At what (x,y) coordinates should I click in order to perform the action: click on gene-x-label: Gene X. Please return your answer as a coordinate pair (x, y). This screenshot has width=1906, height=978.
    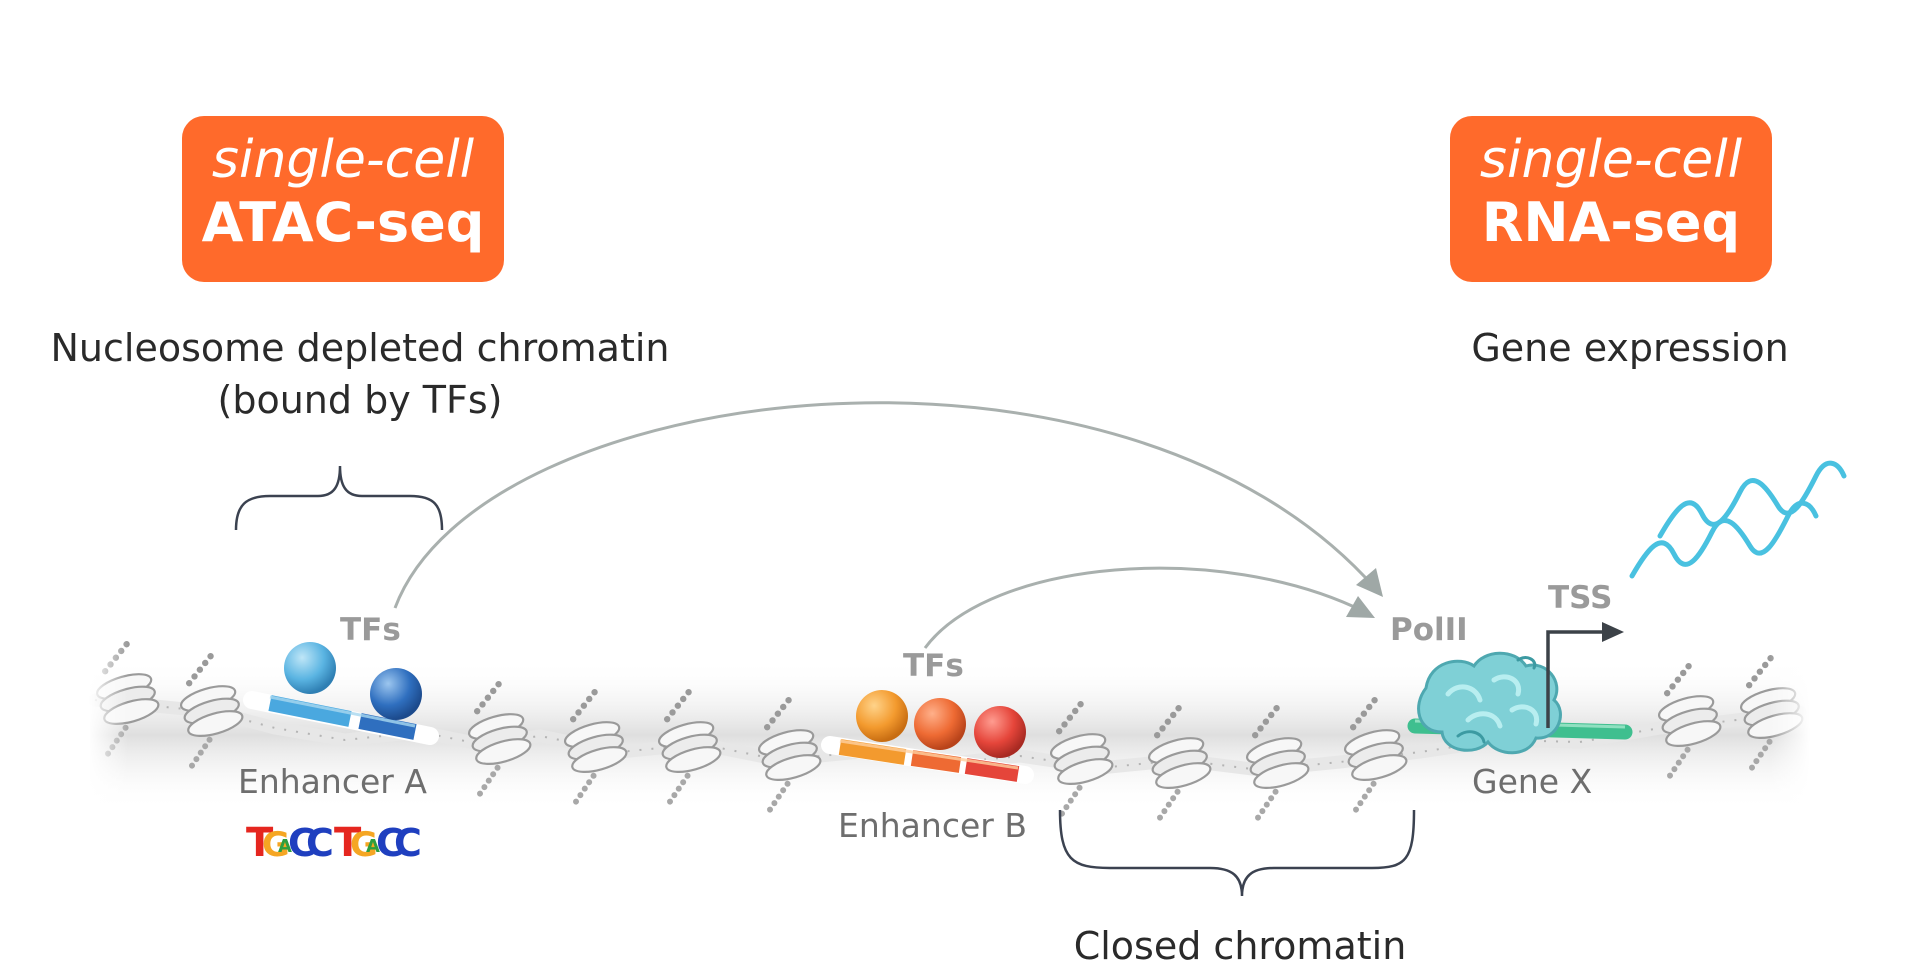
    Looking at the image, I should click on (1532, 781).